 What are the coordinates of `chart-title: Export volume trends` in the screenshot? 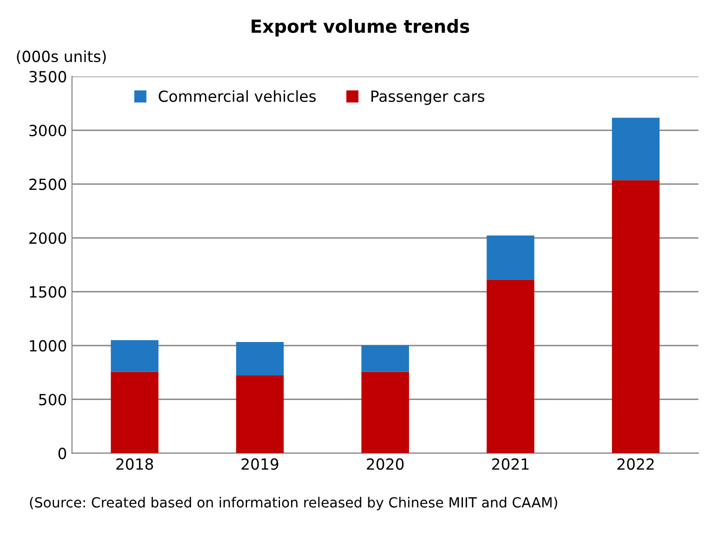 It's located at (361, 28).